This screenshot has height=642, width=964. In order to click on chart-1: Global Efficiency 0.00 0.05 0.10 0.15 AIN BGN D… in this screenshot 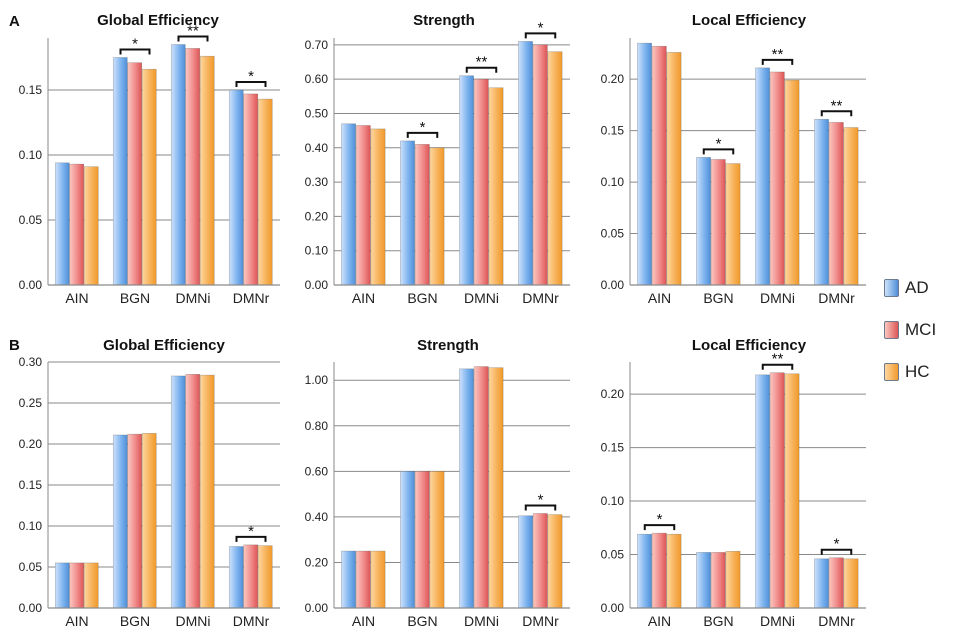, I will do `click(149, 159)`.